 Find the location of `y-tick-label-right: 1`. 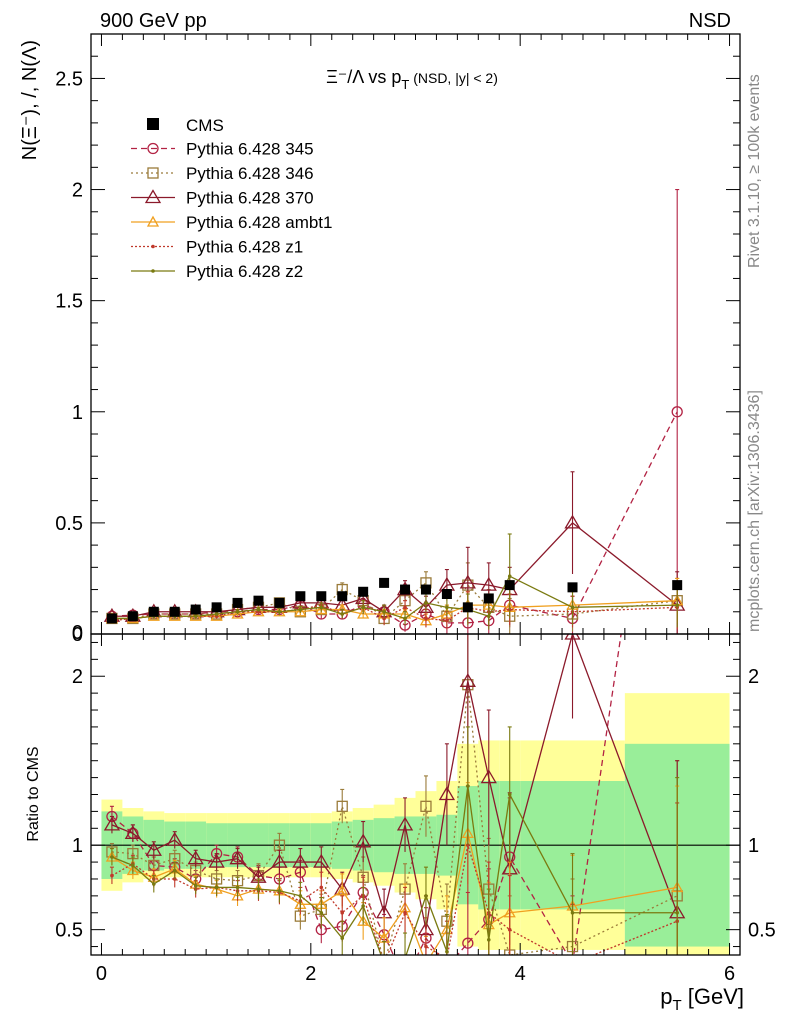

y-tick-label-right: 1 is located at coordinates (753, 846).